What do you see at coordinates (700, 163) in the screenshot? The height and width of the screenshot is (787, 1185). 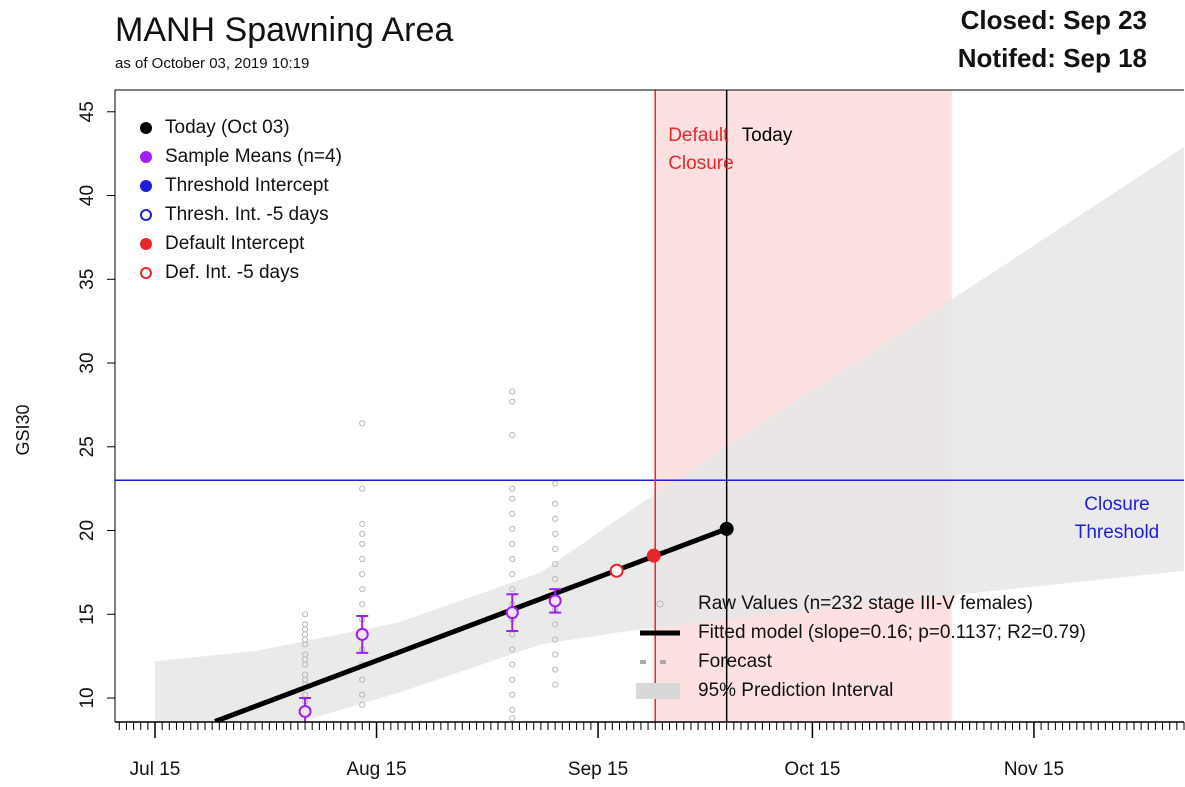 I see `default-closure-label: Closure` at bounding box center [700, 163].